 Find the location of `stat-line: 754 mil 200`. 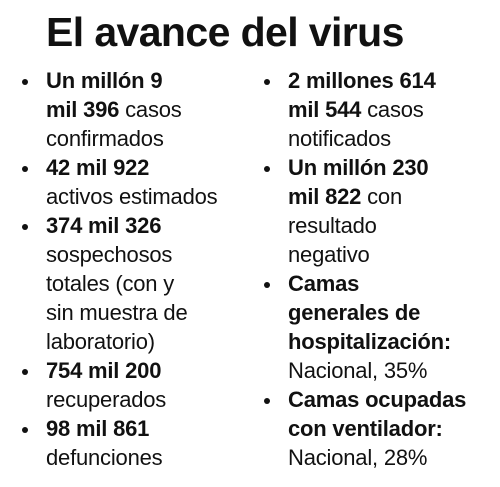

stat-line: 754 mil 200 is located at coordinates (148, 370).